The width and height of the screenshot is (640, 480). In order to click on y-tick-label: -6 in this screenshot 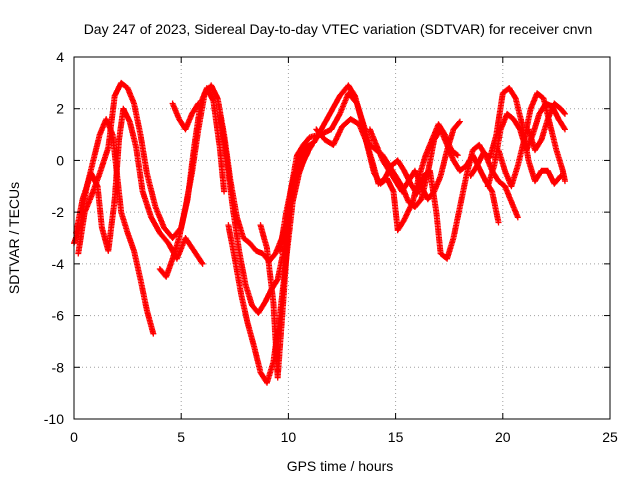, I will do `click(58, 316)`.